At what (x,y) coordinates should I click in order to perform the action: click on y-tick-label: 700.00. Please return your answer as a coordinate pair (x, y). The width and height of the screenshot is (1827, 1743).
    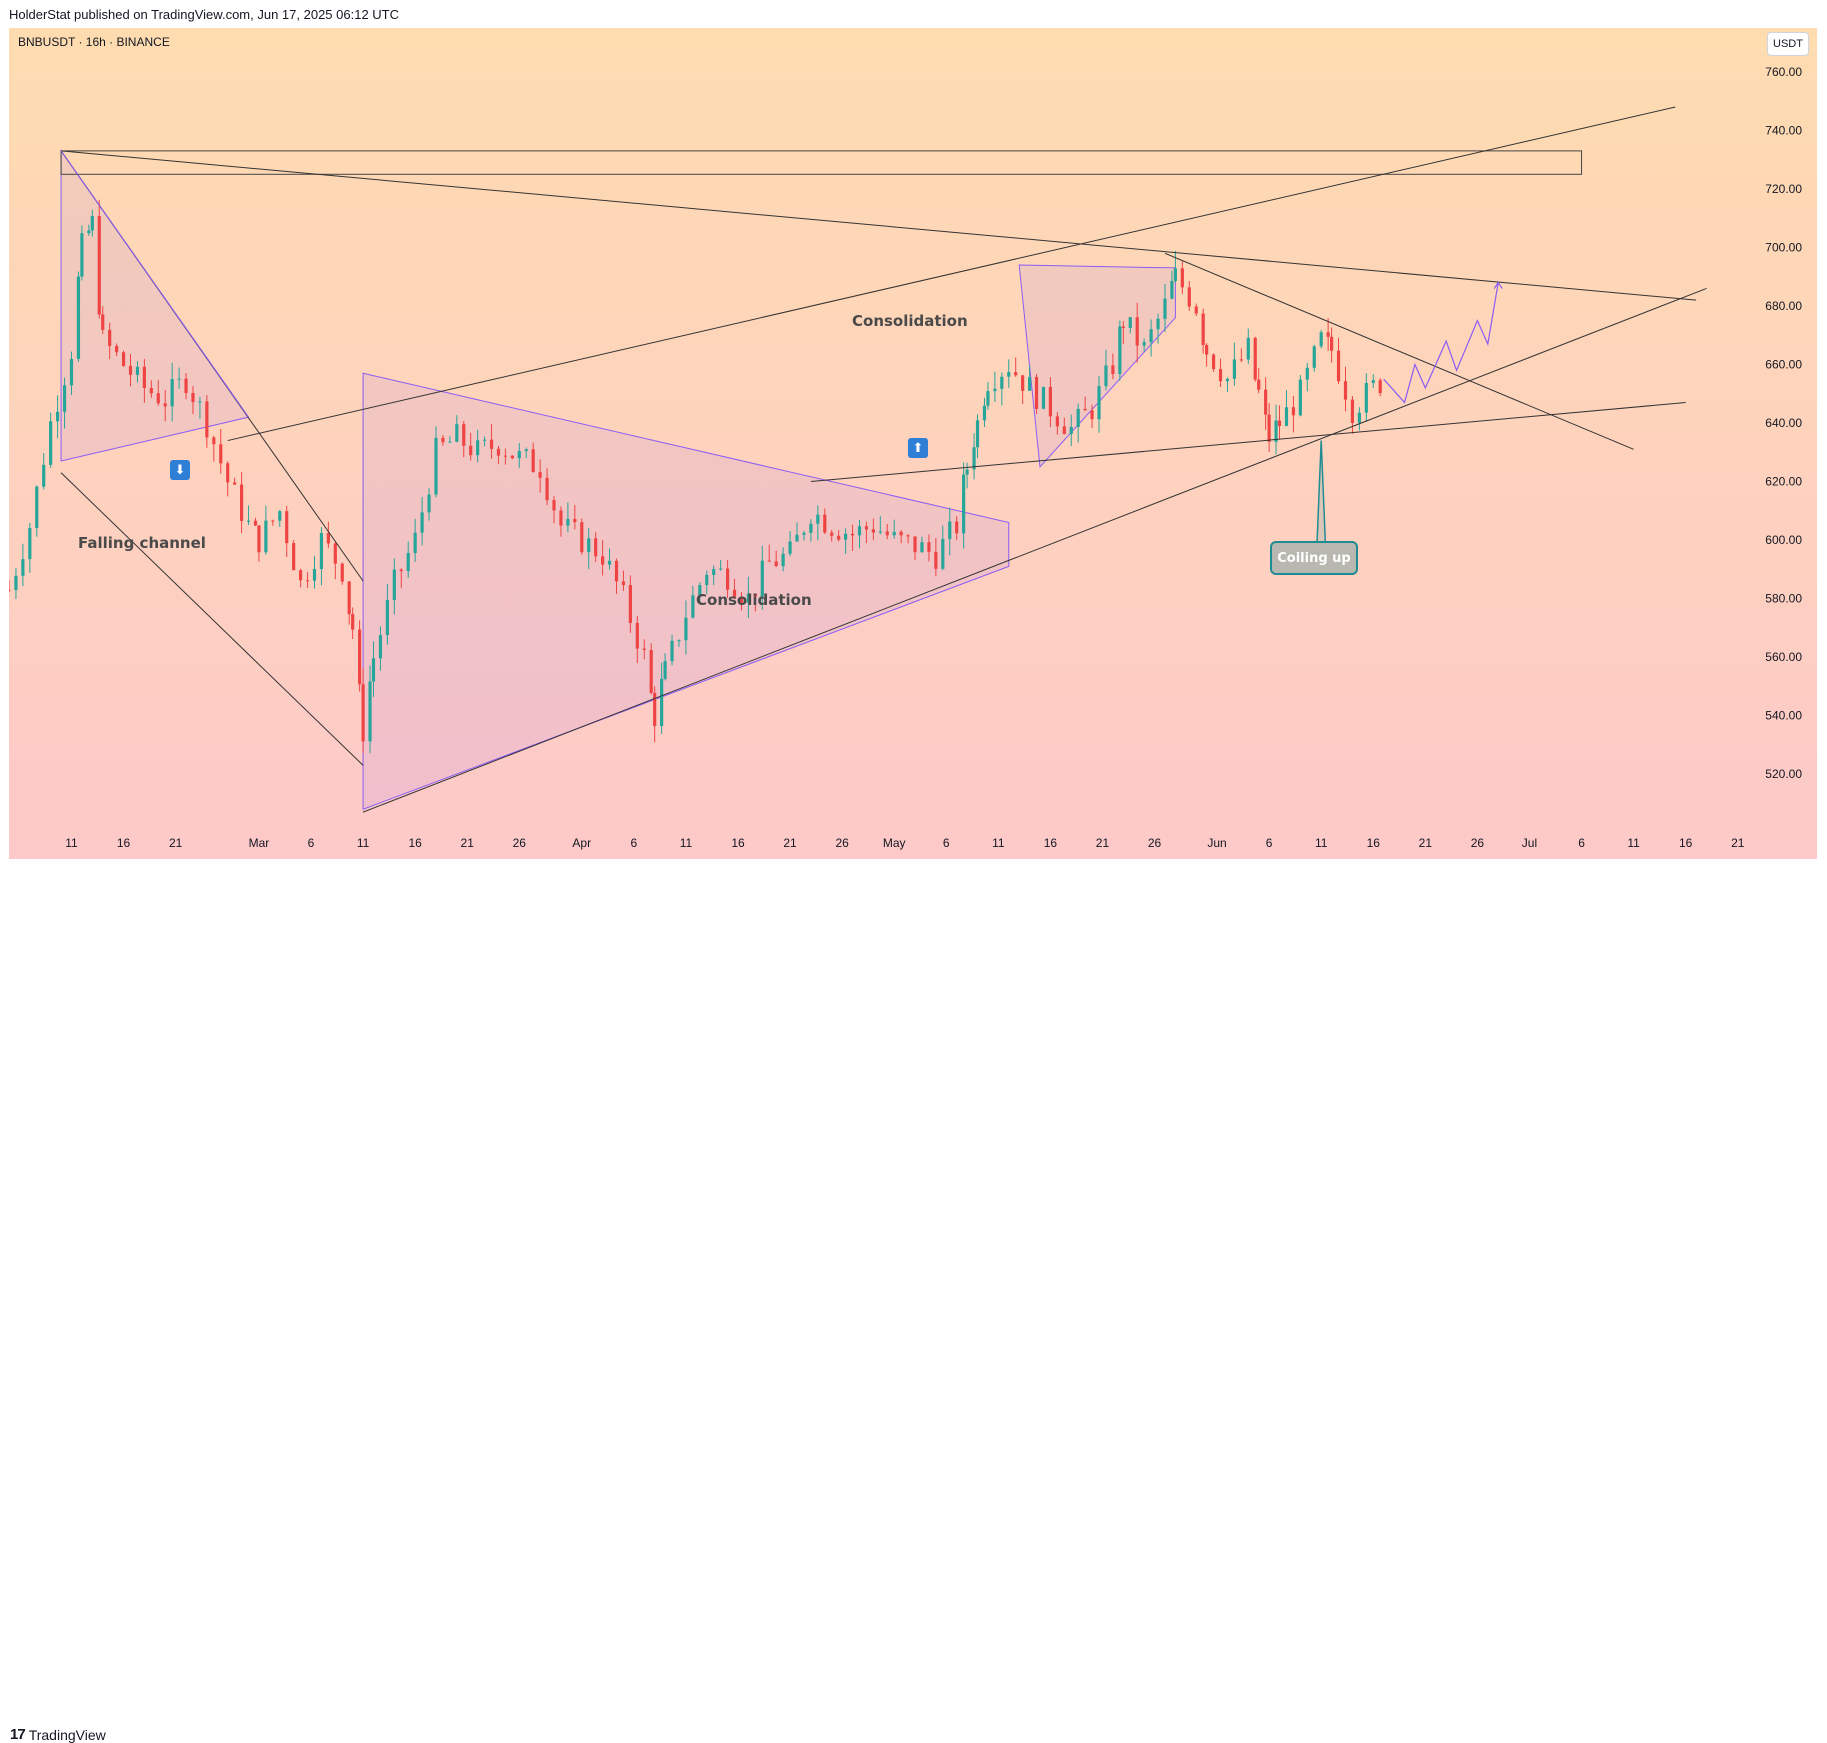
    Looking at the image, I should click on (1783, 247).